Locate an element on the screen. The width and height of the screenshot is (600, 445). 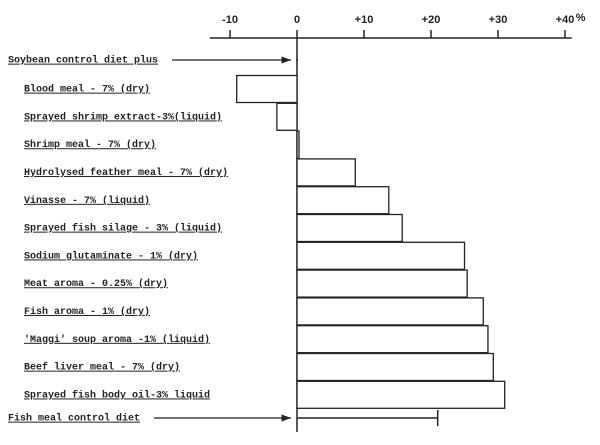
reference-label: Fish meal control diet is located at coordinates (74, 419).